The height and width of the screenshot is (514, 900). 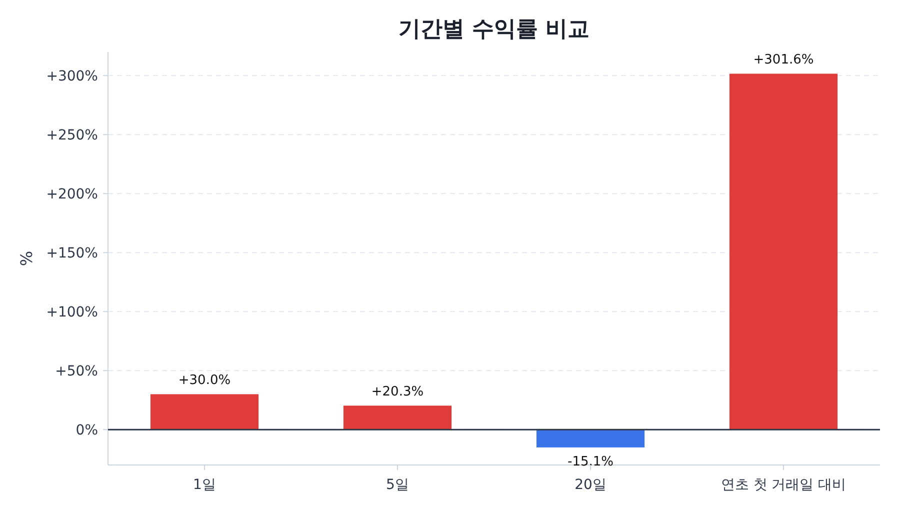 I want to click on y-tick-label: +200%, so click(x=72, y=194).